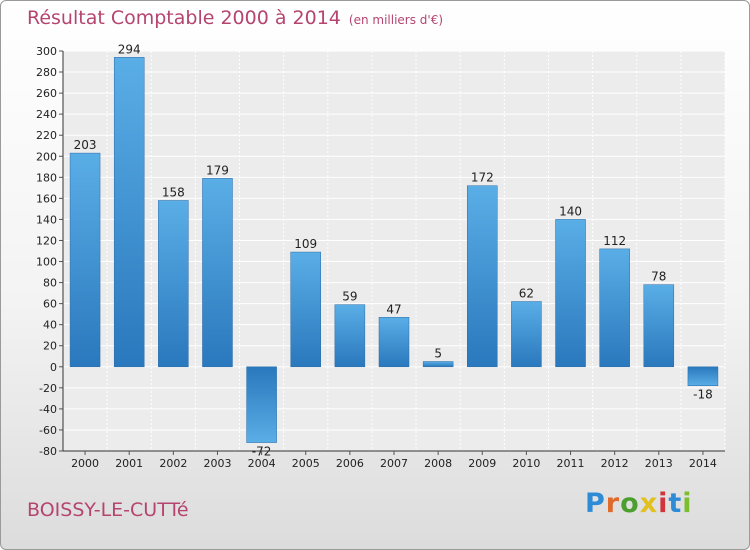  What do you see at coordinates (438, 364) in the screenshot?
I see `bar-2008` at bounding box center [438, 364].